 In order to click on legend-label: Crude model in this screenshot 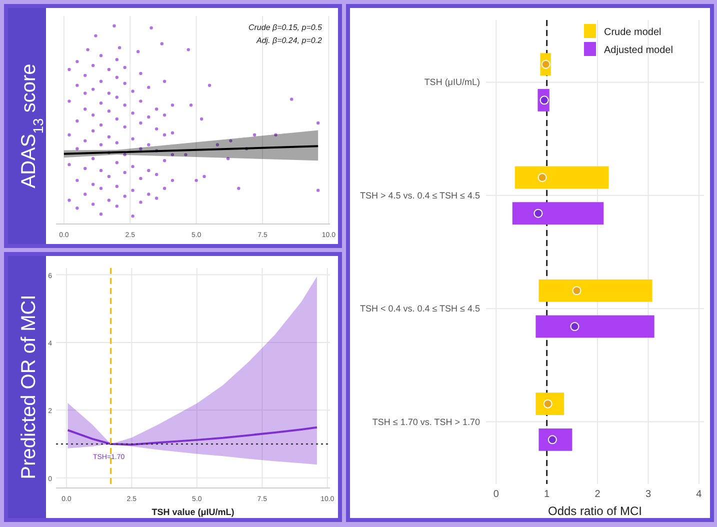, I will do `click(633, 32)`.